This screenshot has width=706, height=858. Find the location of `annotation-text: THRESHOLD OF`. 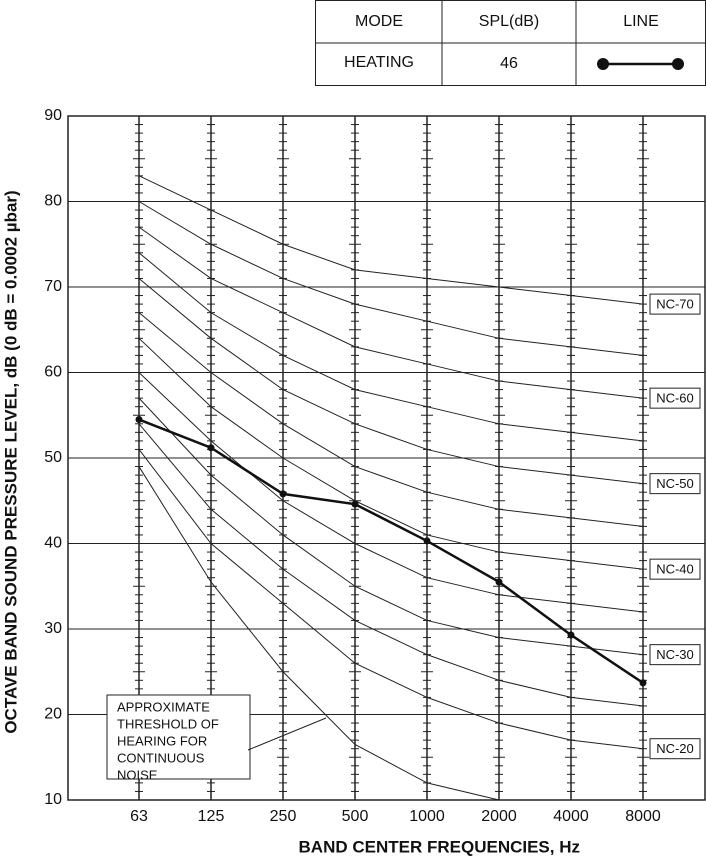

annotation-text: THRESHOLD OF is located at coordinates (168, 723).